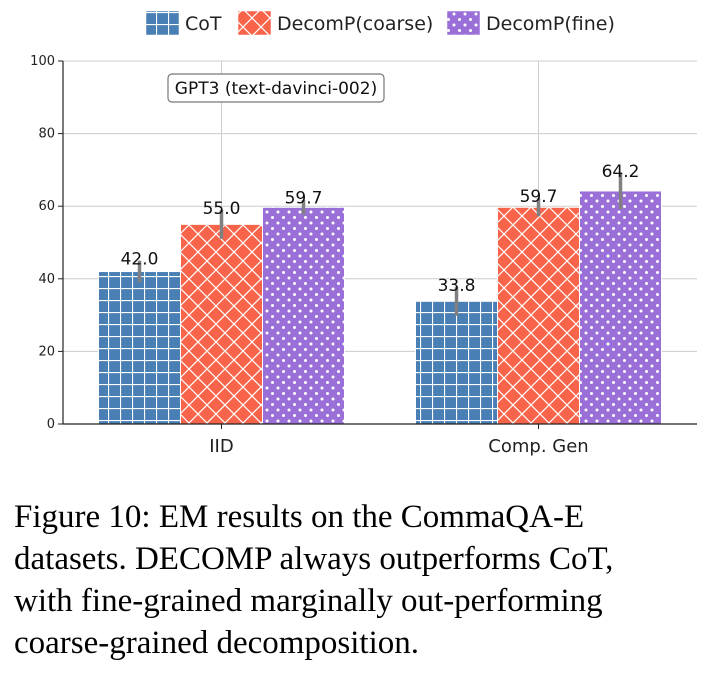 The height and width of the screenshot is (674, 719). What do you see at coordinates (621, 172) in the screenshot?
I see `data-label: 64.2` at bounding box center [621, 172].